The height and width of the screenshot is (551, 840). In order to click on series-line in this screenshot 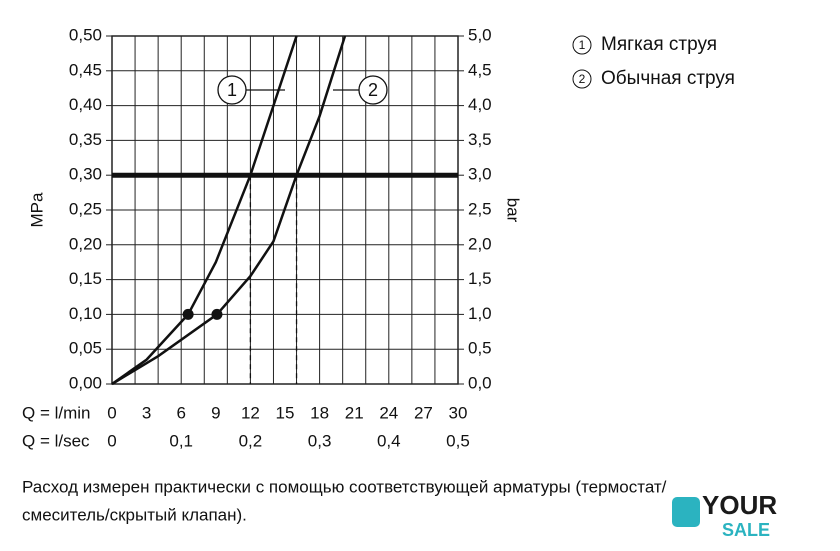, I will do `click(204, 210)`.